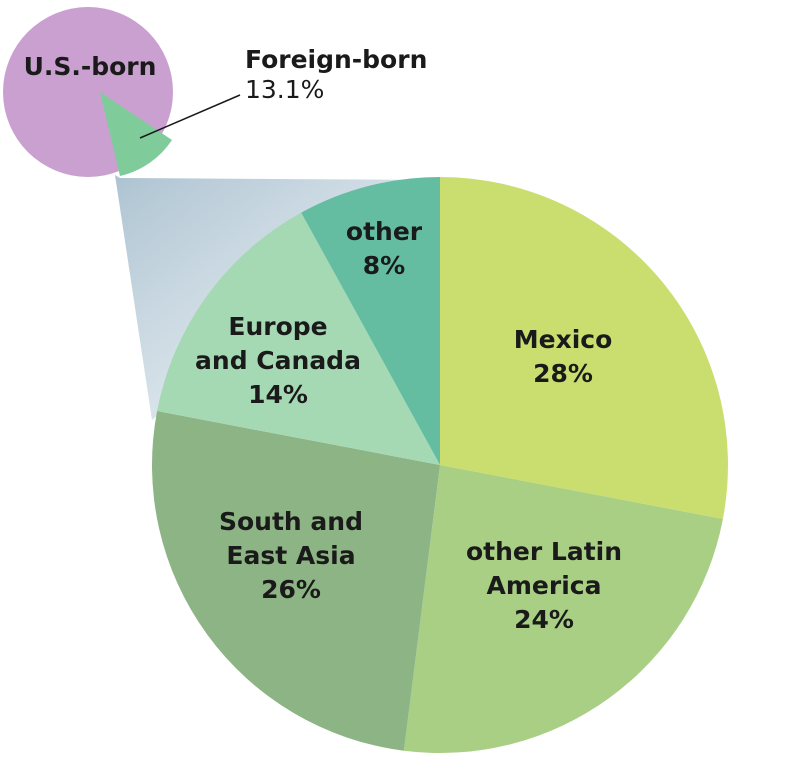 The height and width of the screenshot is (759, 803). I want to click on svg-text: 14%, so click(278, 394).